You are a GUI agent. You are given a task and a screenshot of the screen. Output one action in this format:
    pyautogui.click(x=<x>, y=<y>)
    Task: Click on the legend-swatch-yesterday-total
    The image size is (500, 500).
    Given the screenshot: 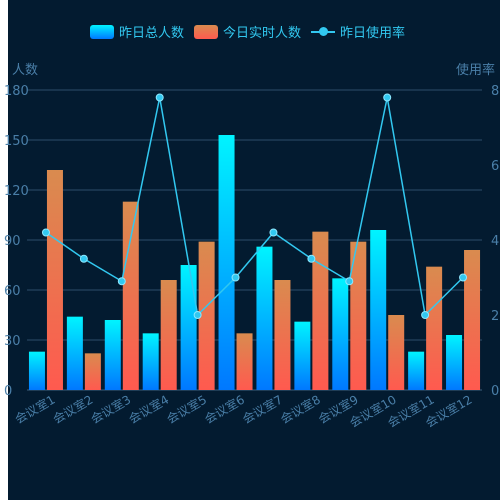 What is the action you would take?
    pyautogui.click(x=102, y=31)
    